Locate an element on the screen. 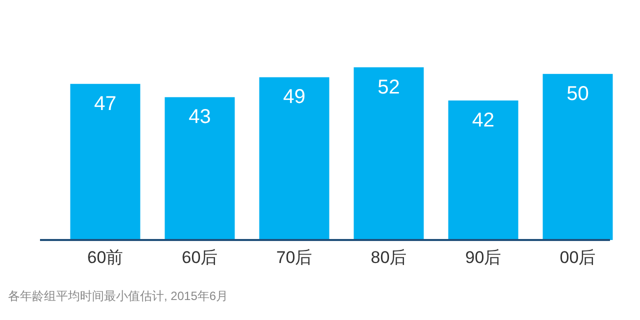  data-label: 43 is located at coordinates (199, 117).